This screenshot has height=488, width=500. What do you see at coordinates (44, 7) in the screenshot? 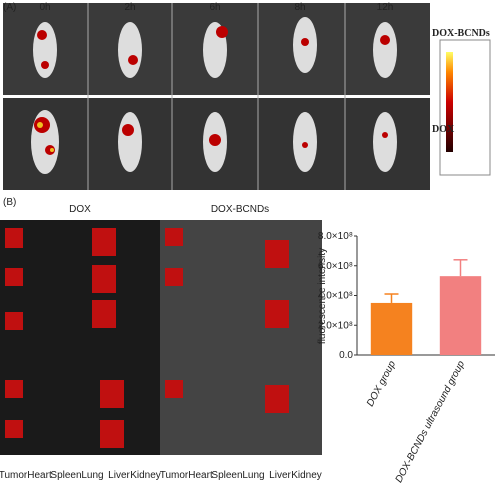
I see `time-label: 0h` at bounding box center [44, 7].